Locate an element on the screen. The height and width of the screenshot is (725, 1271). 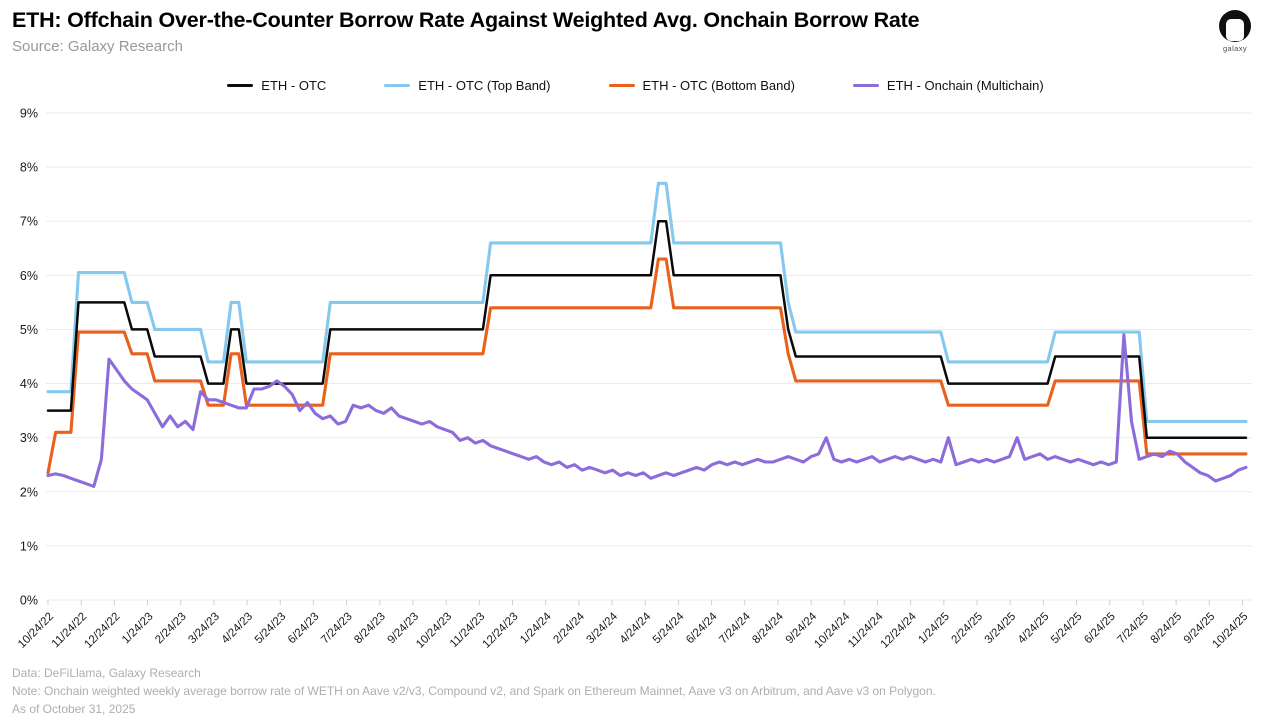
x-axis-label: 2/24/24 is located at coordinates (569, 628).